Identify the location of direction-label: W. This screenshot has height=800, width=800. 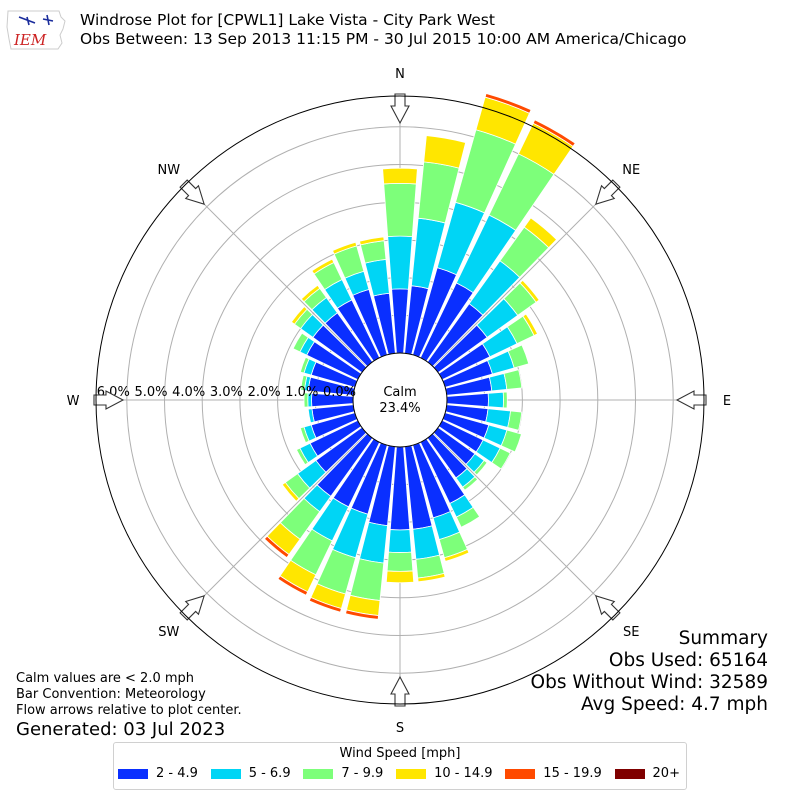
(73, 401).